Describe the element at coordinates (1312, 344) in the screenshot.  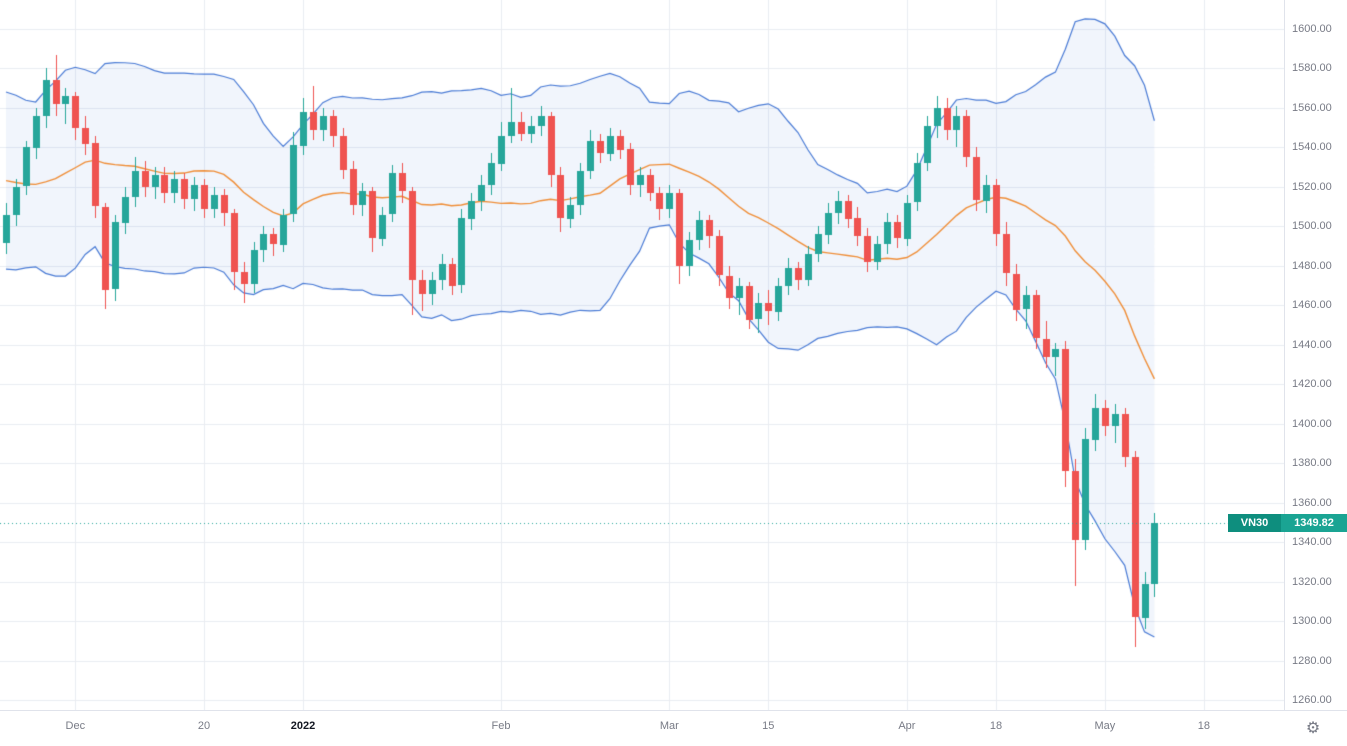
I see `price-axis-label: 1440.00` at that location.